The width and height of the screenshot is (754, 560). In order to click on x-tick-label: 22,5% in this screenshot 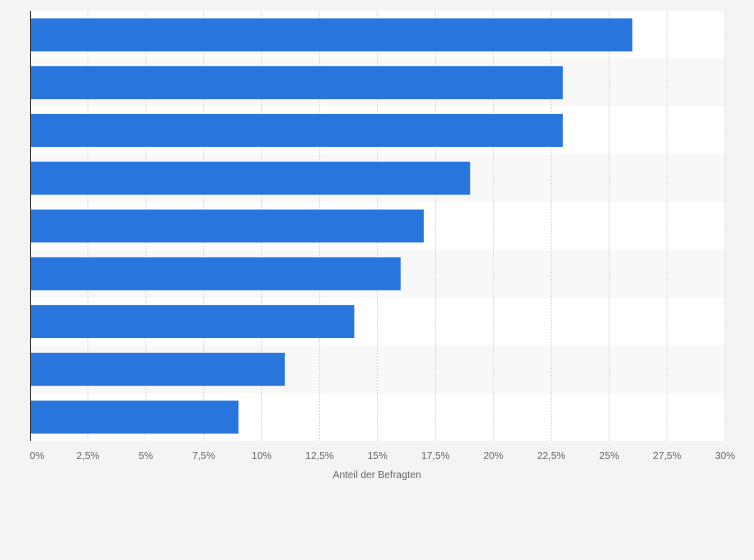, I will do `click(551, 456)`.